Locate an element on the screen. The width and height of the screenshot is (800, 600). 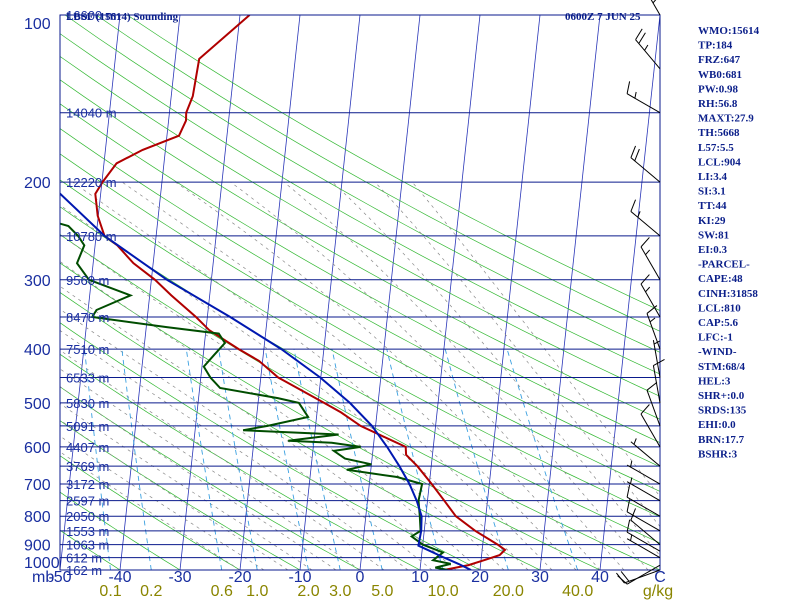
temperature-tick-label: C is located at coordinates (660, 577).